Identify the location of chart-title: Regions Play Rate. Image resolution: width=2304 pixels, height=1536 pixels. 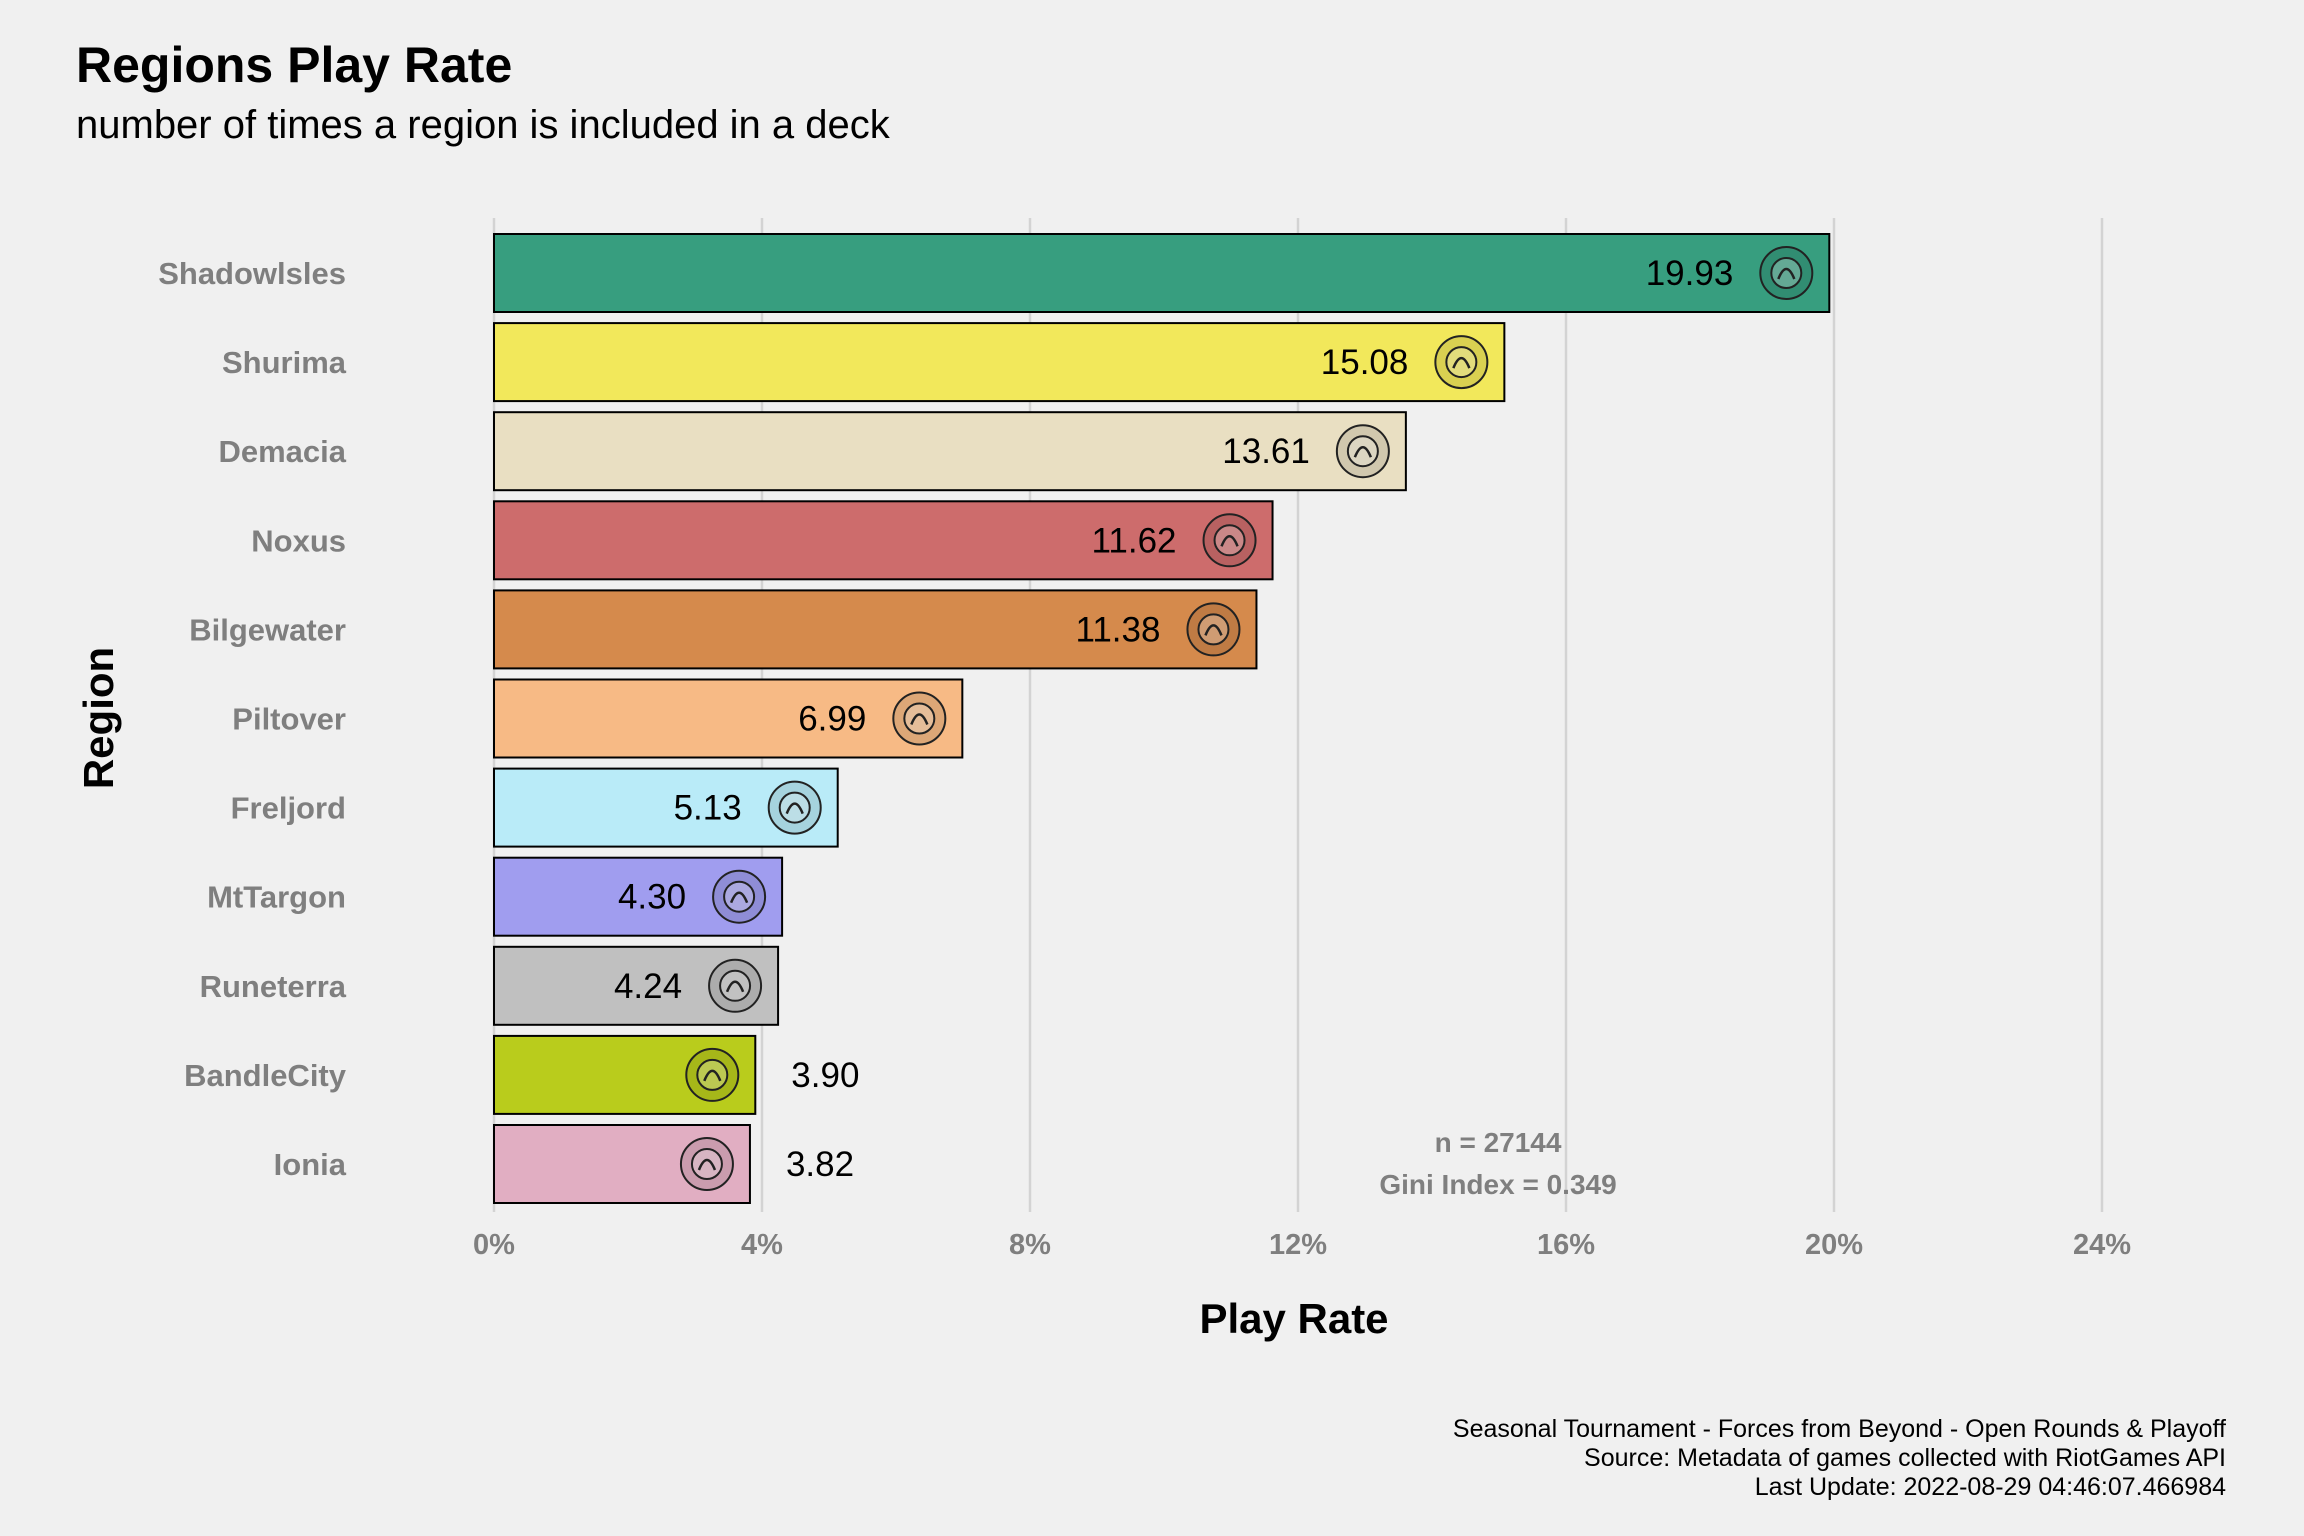
(294, 65).